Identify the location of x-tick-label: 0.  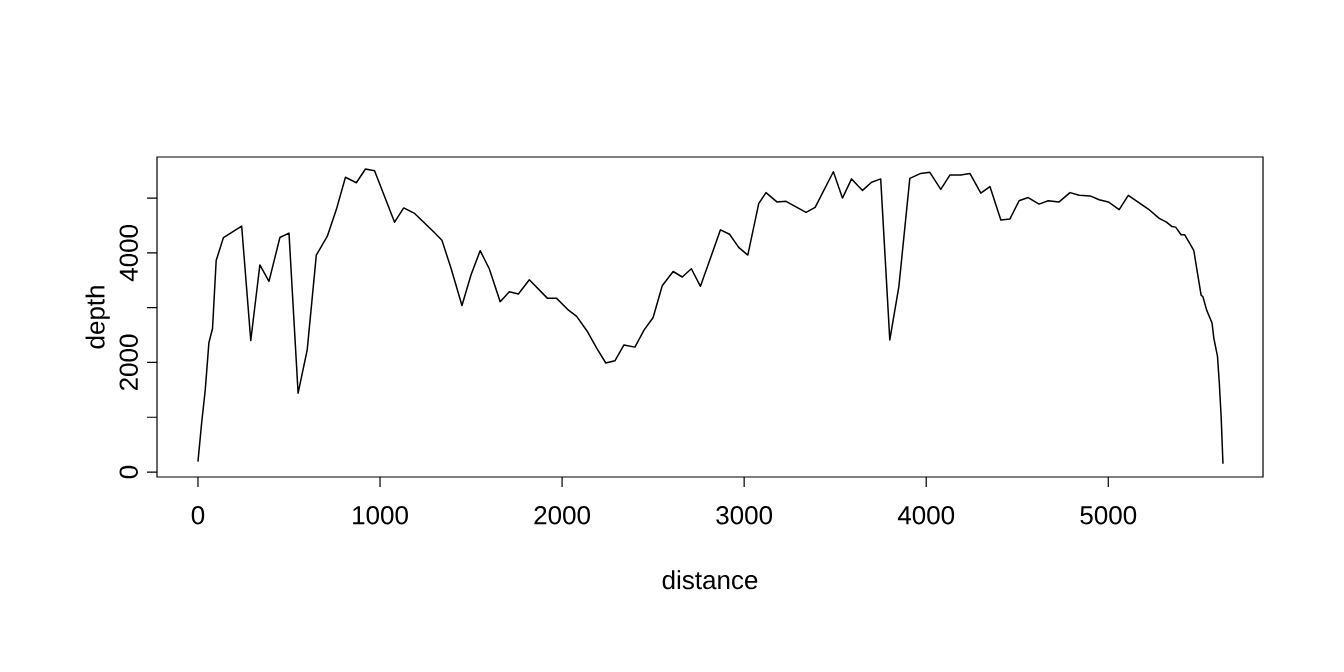
(198, 515).